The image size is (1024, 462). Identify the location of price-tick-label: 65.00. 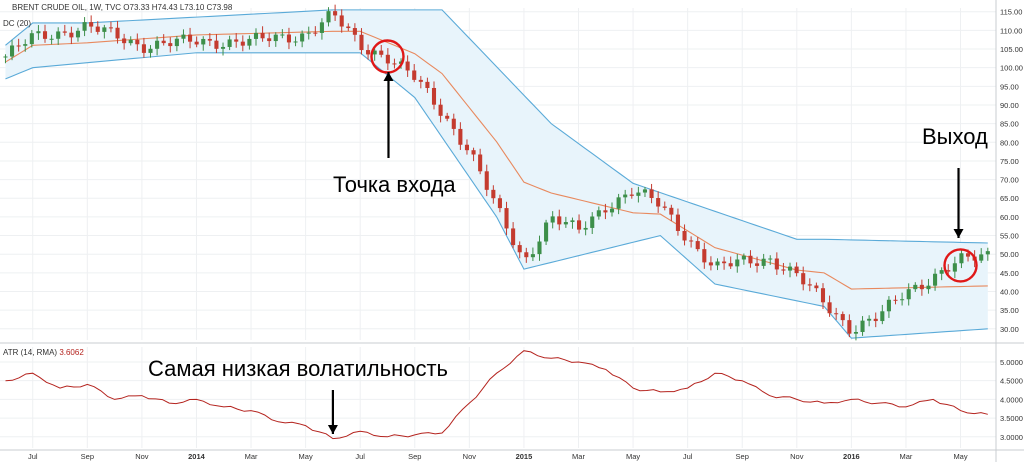
(1009, 198).